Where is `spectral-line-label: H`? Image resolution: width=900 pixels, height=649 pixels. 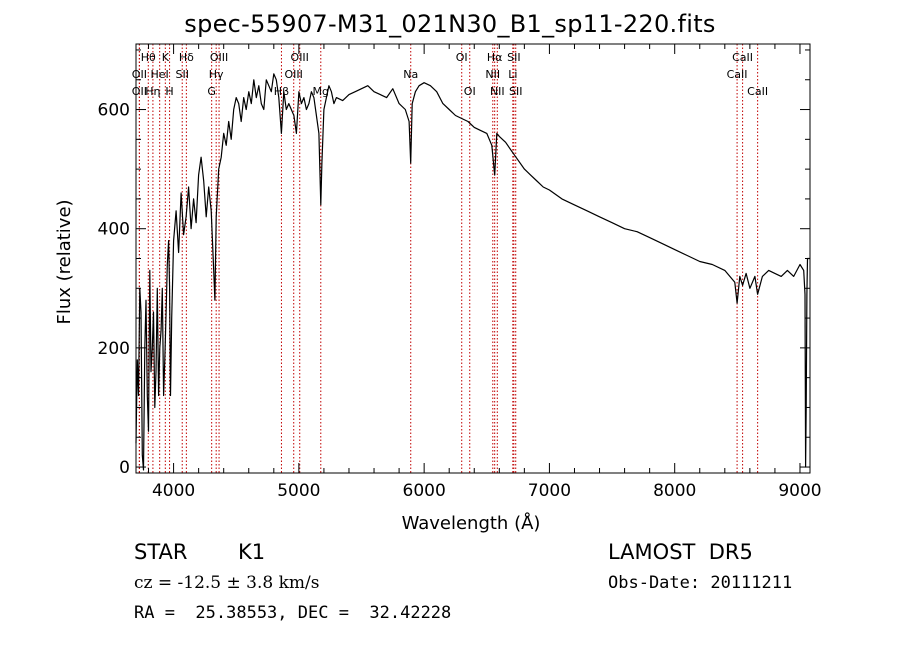
spectral-line-label: H is located at coordinates (169, 91).